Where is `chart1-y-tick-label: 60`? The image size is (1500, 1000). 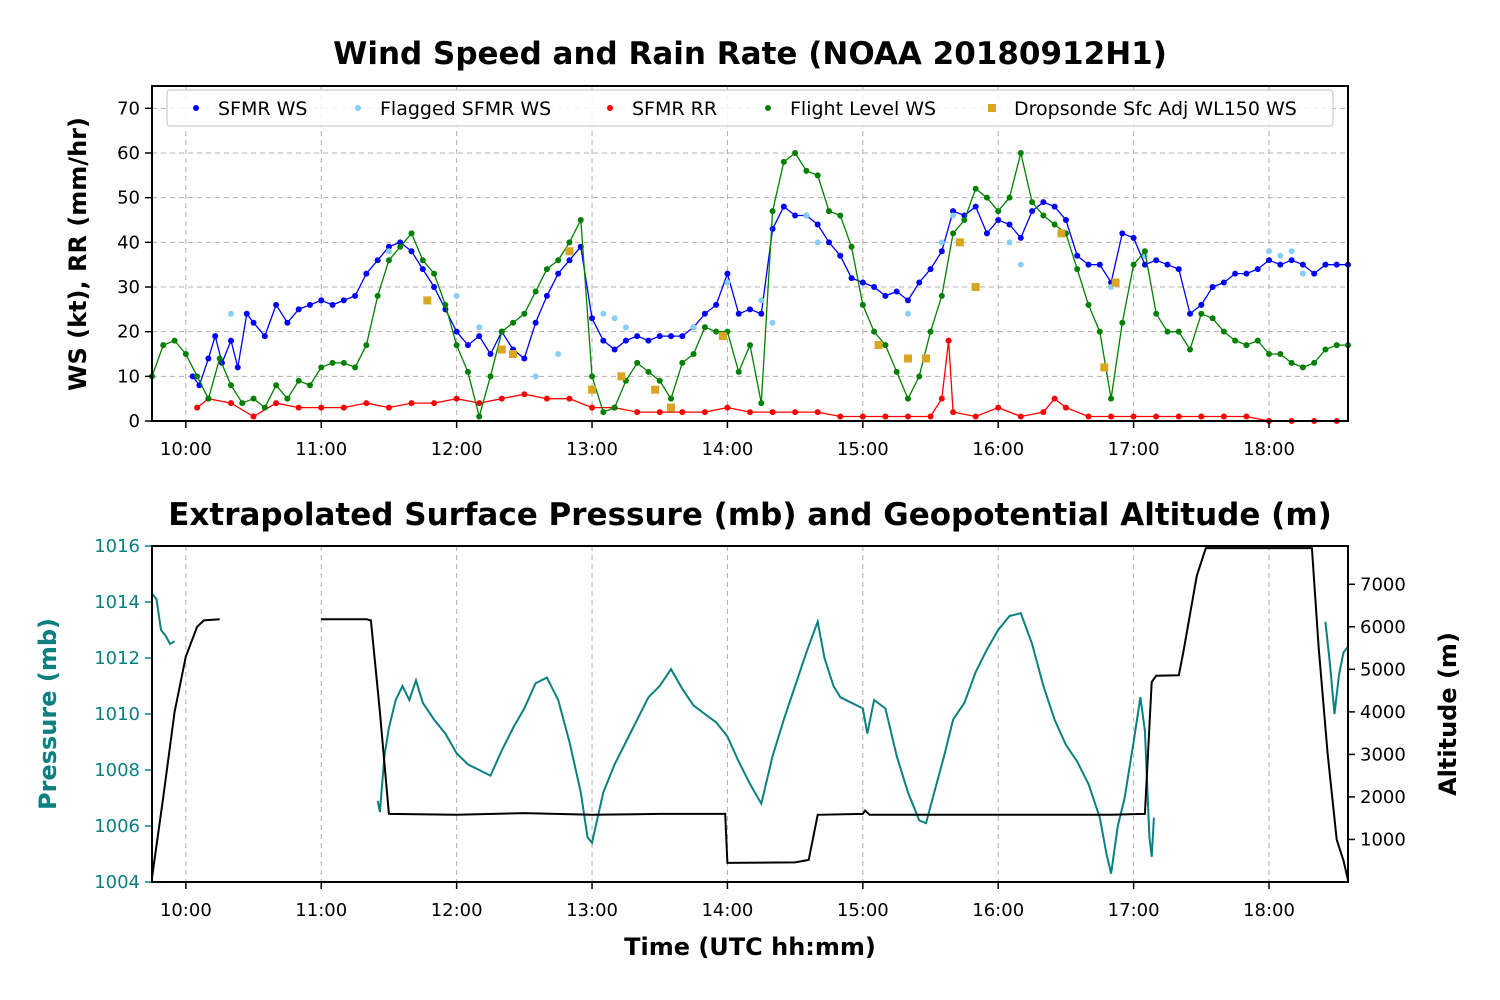
chart1-y-tick-label: 60 is located at coordinates (128, 153).